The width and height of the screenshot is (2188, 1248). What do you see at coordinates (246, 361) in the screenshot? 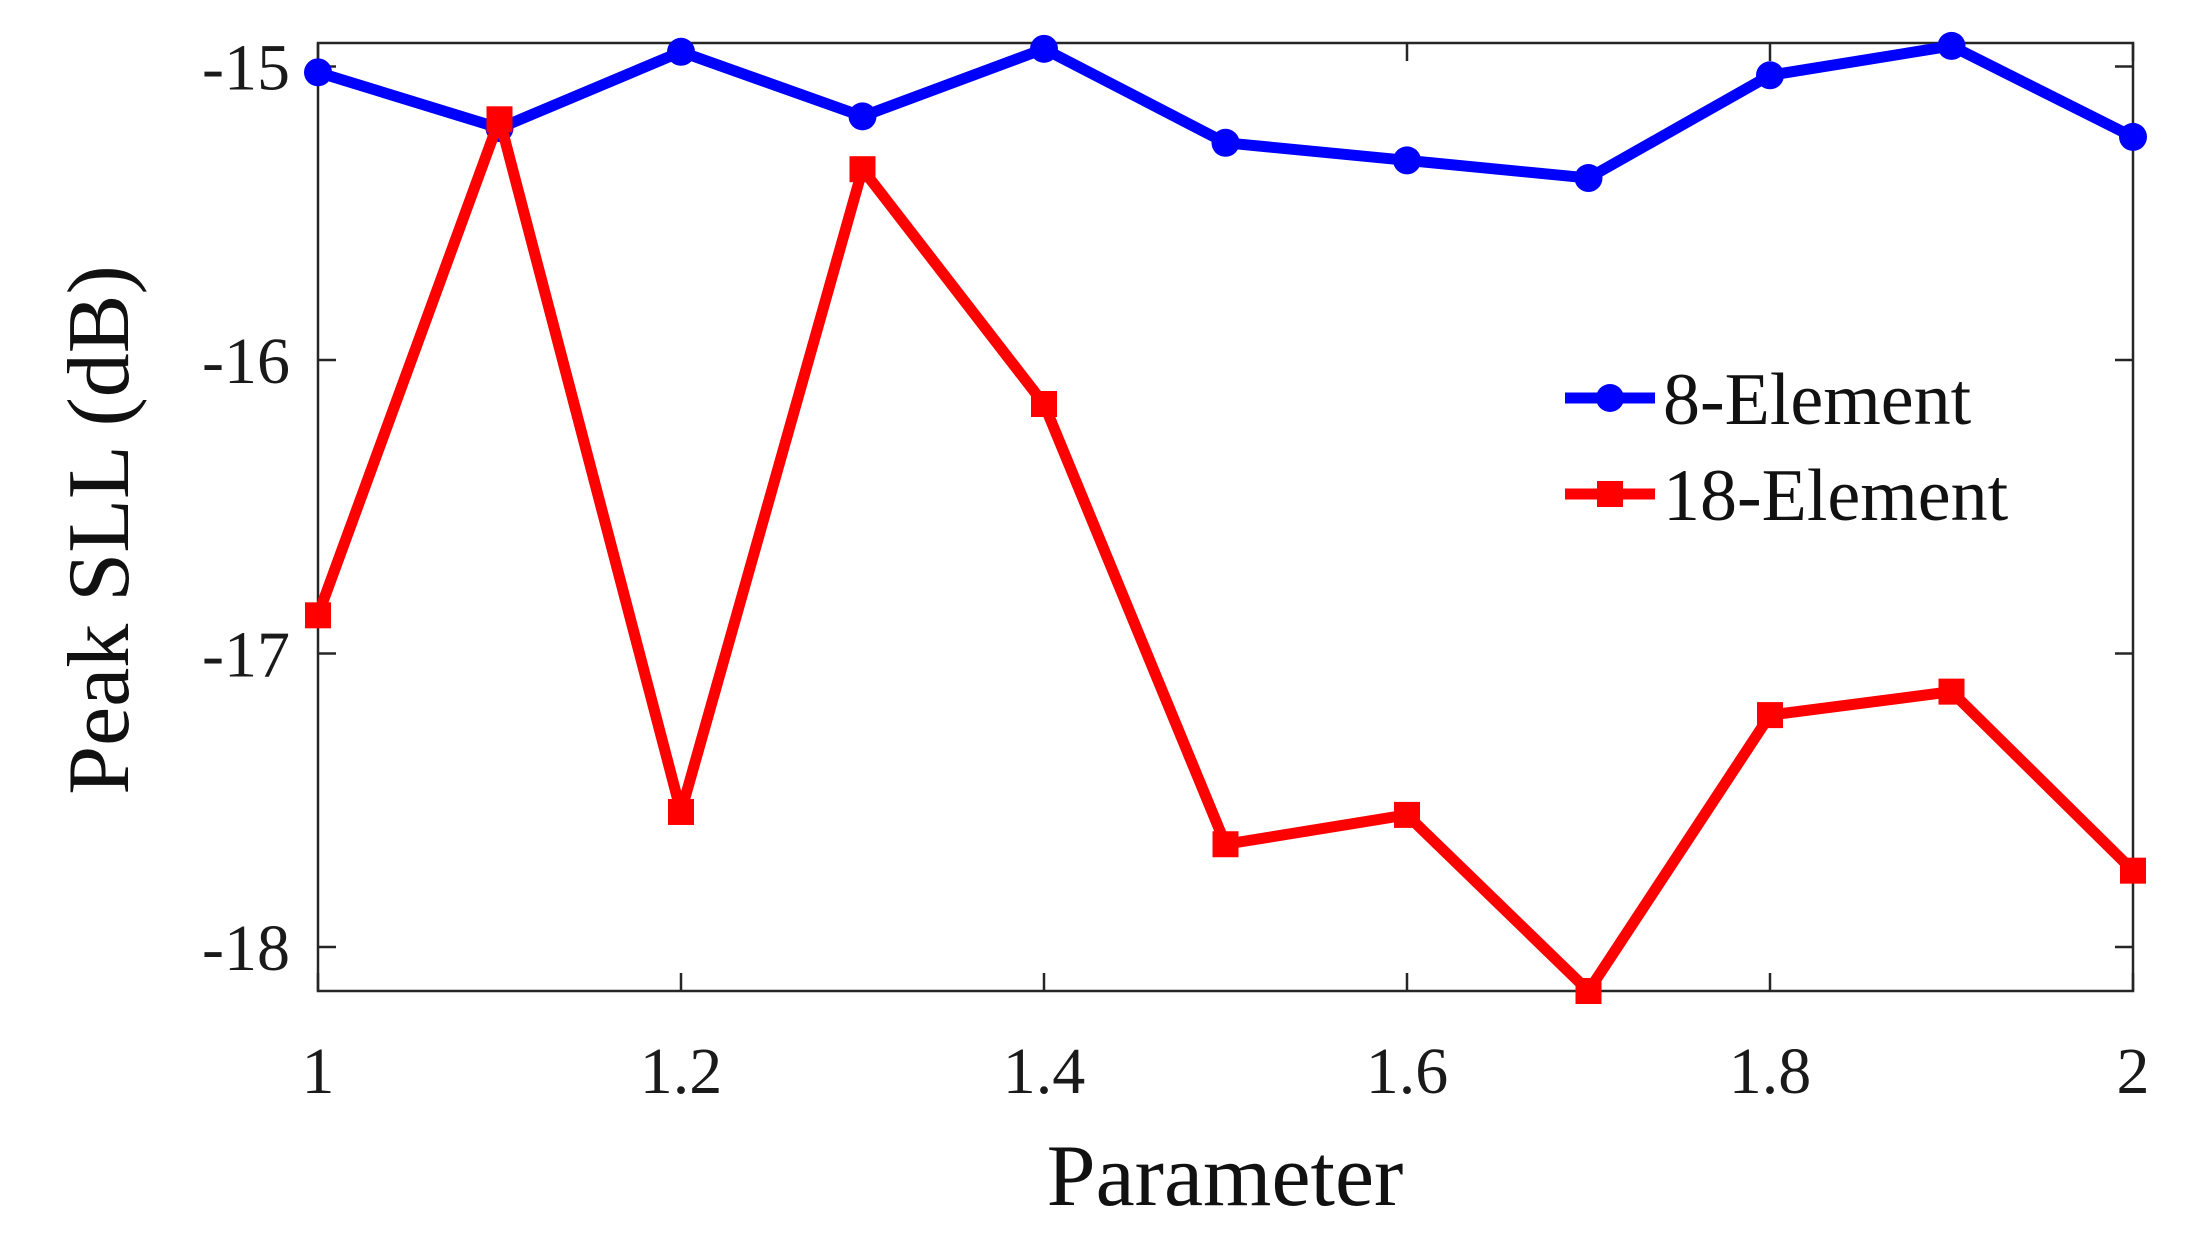
I see `y-tick-label: -16` at bounding box center [246, 361].